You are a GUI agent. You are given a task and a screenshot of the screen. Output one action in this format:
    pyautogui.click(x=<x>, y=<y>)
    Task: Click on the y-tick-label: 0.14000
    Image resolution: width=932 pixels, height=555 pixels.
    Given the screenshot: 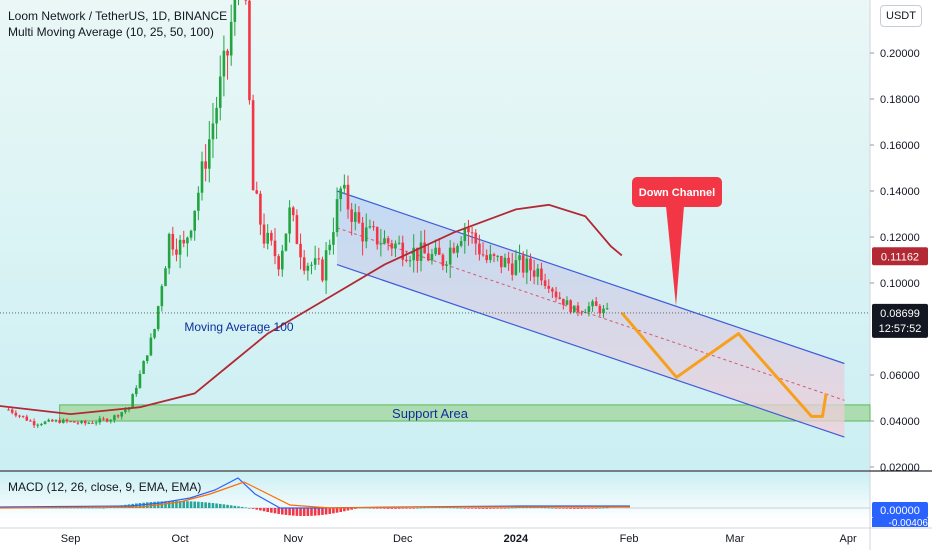 What is the action you would take?
    pyautogui.click(x=900, y=192)
    